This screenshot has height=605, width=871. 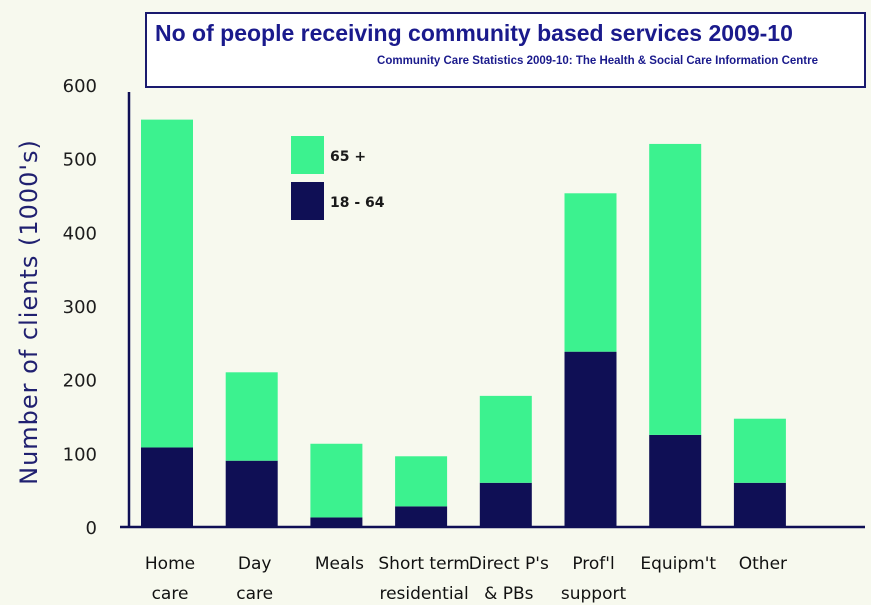 What do you see at coordinates (255, 564) in the screenshot?
I see `x-category-label: Day` at bounding box center [255, 564].